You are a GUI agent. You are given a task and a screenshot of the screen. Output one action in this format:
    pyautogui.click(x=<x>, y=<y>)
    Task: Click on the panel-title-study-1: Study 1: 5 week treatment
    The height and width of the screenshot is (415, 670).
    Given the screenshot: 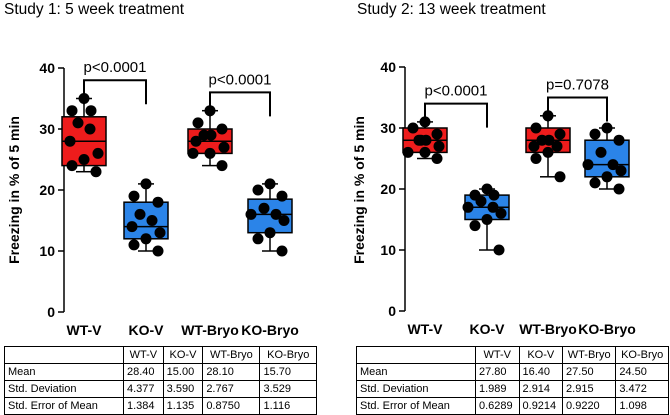 What is the action you would take?
    pyautogui.click(x=94, y=9)
    